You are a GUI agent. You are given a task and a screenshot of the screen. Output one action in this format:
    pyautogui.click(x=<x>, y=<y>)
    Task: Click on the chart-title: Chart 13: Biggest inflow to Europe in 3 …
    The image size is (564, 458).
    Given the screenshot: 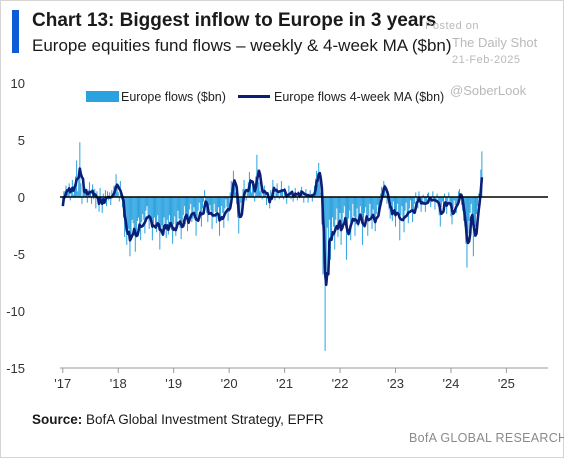 What is the action you would take?
    pyautogui.click(x=234, y=20)
    